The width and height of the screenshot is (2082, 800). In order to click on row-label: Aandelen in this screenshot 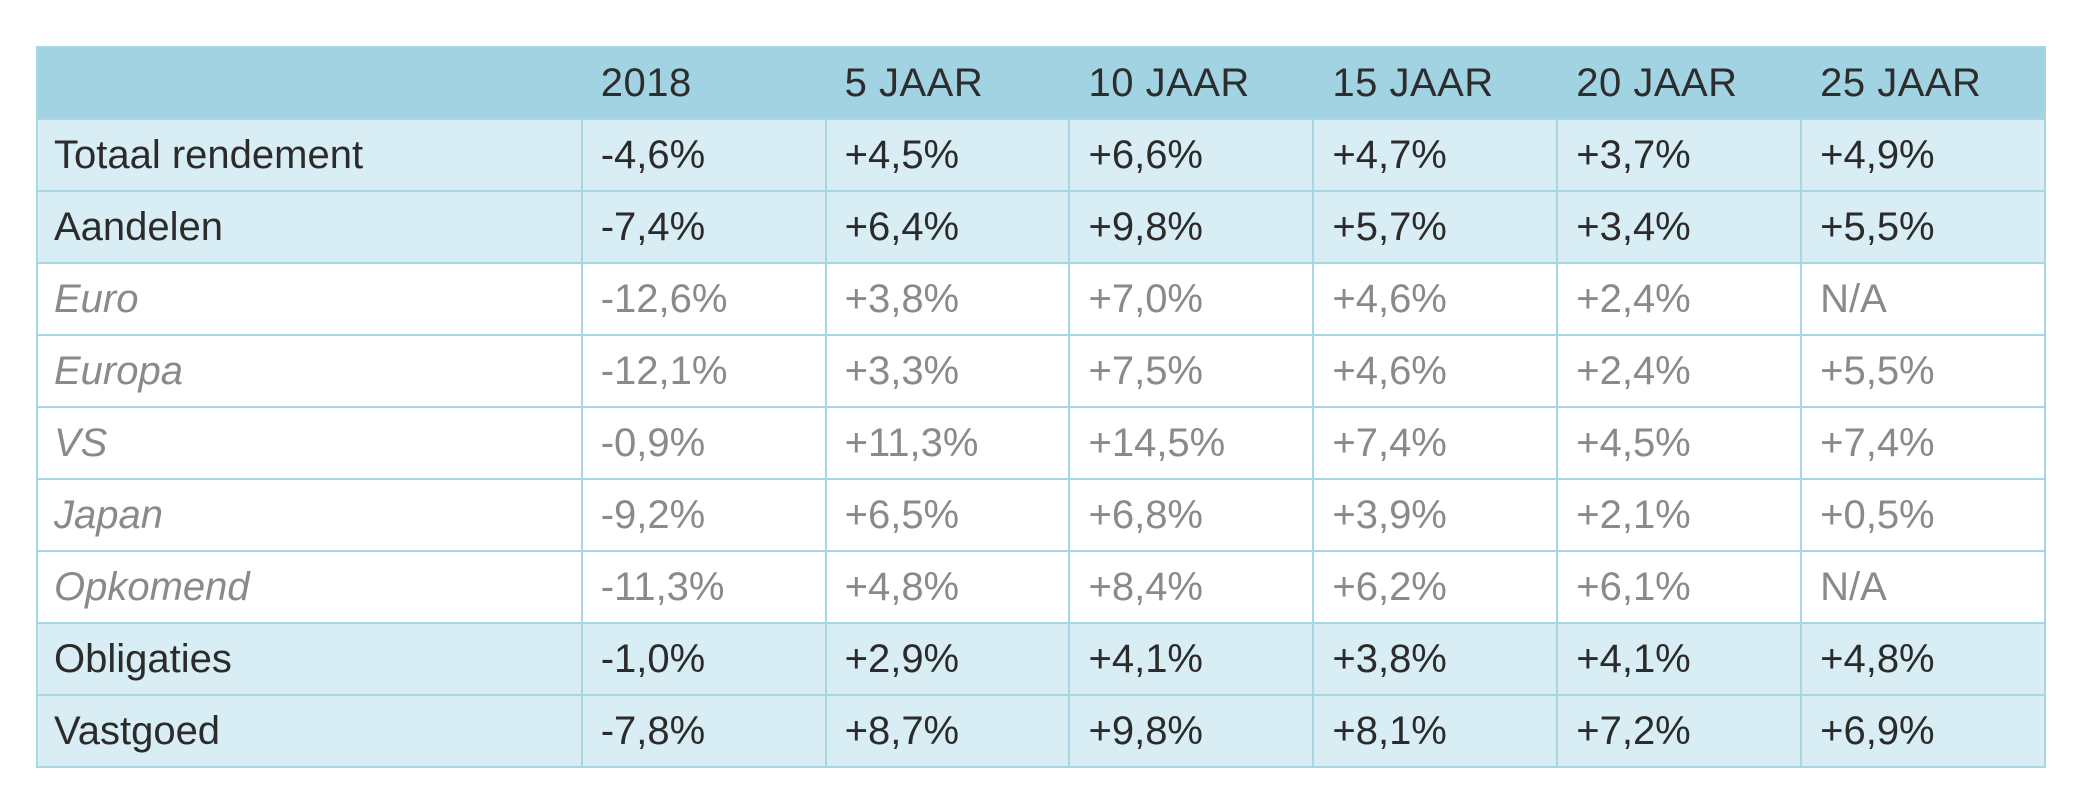, I will do `click(139, 226)`.